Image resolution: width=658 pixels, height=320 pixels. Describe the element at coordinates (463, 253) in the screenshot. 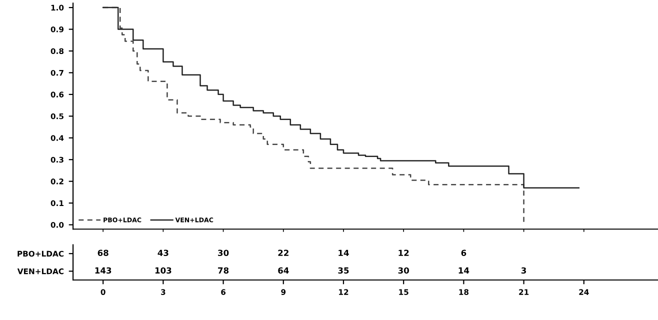

I see `data-label: 6` at that location.